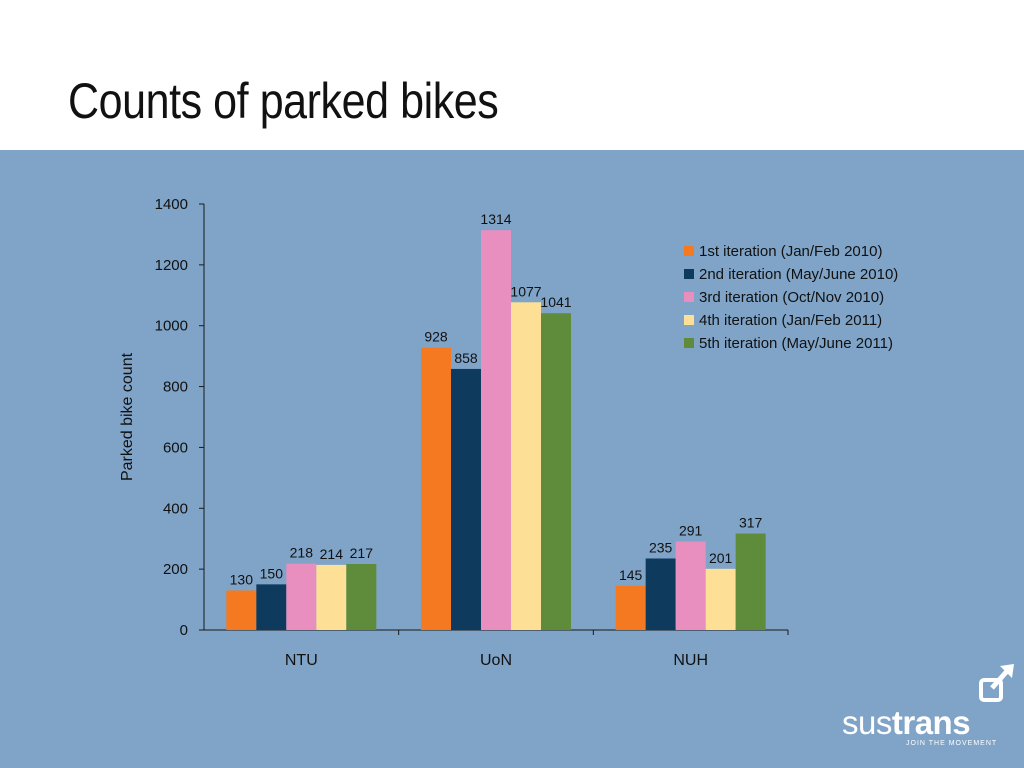 The height and width of the screenshot is (768, 1024). Describe the element at coordinates (661, 547) in the screenshot. I see `data-label: 235` at that location.